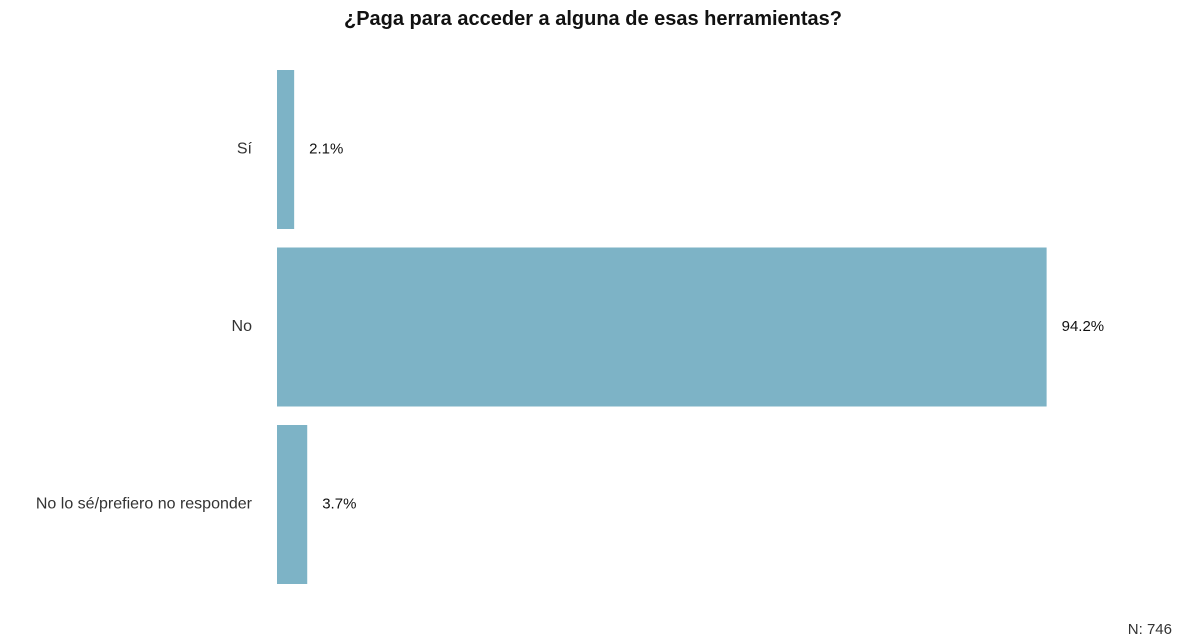 Image resolution: width=1186 pixels, height=638 pixels. Describe the element at coordinates (326, 148) in the screenshot. I see `value-label: 2.1%` at that location.